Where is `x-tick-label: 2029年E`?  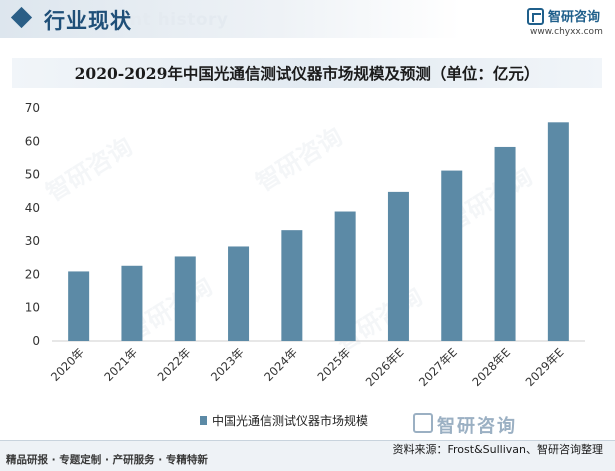
x-tick-label: 2029年E is located at coordinates (545, 367).